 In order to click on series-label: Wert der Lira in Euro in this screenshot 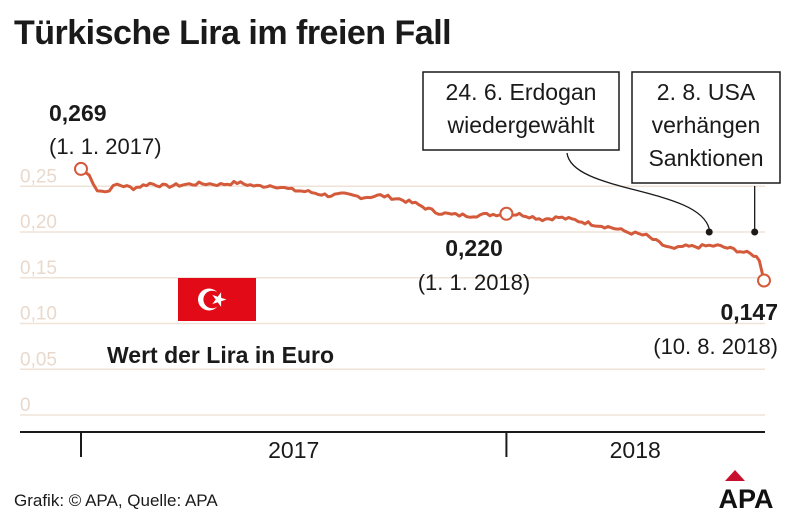, I will do `click(221, 355)`.